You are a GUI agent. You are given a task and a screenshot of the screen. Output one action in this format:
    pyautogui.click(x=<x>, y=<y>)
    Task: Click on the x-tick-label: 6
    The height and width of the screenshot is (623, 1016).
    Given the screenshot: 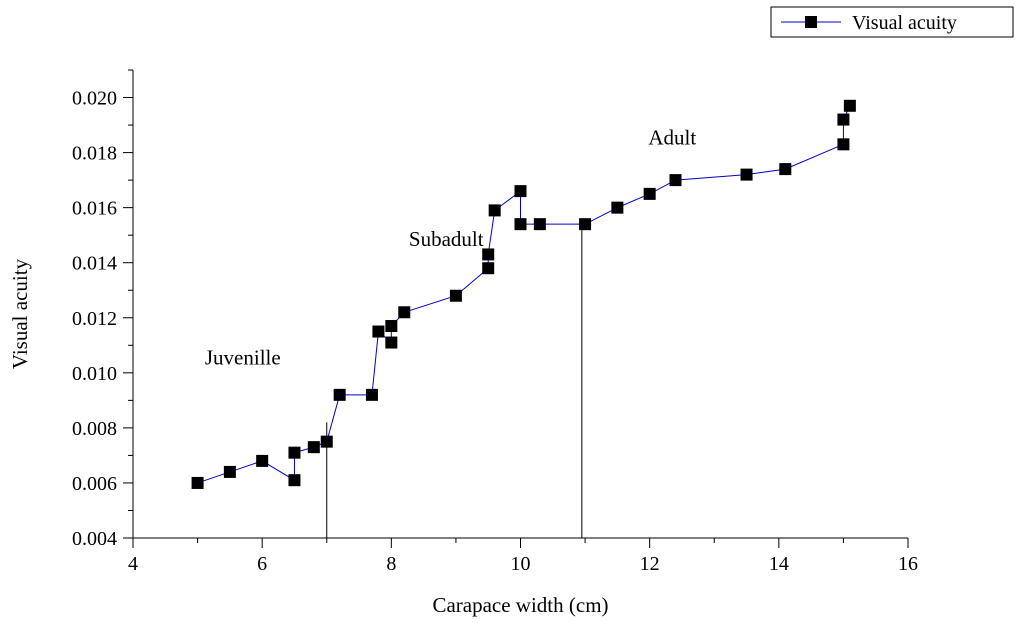 What is the action you would take?
    pyautogui.click(x=262, y=564)
    